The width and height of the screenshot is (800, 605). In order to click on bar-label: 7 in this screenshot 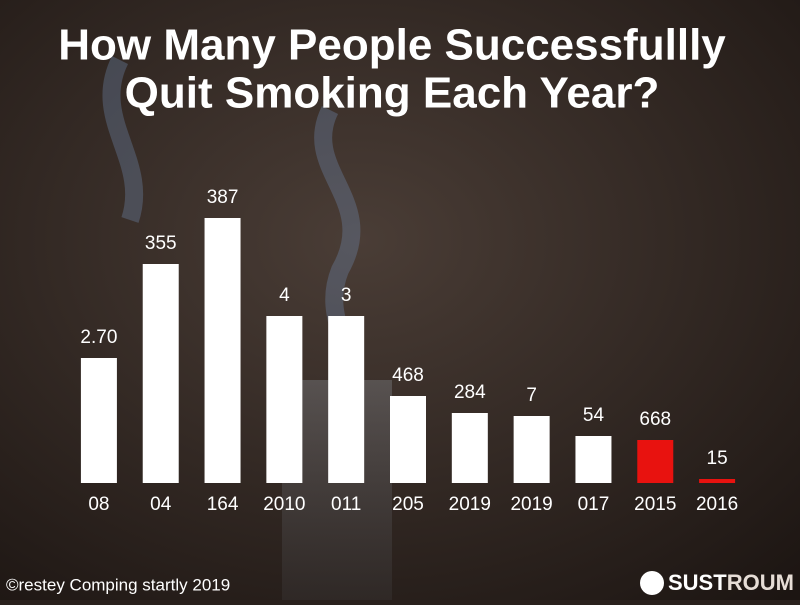, I will do `click(531, 395)`.